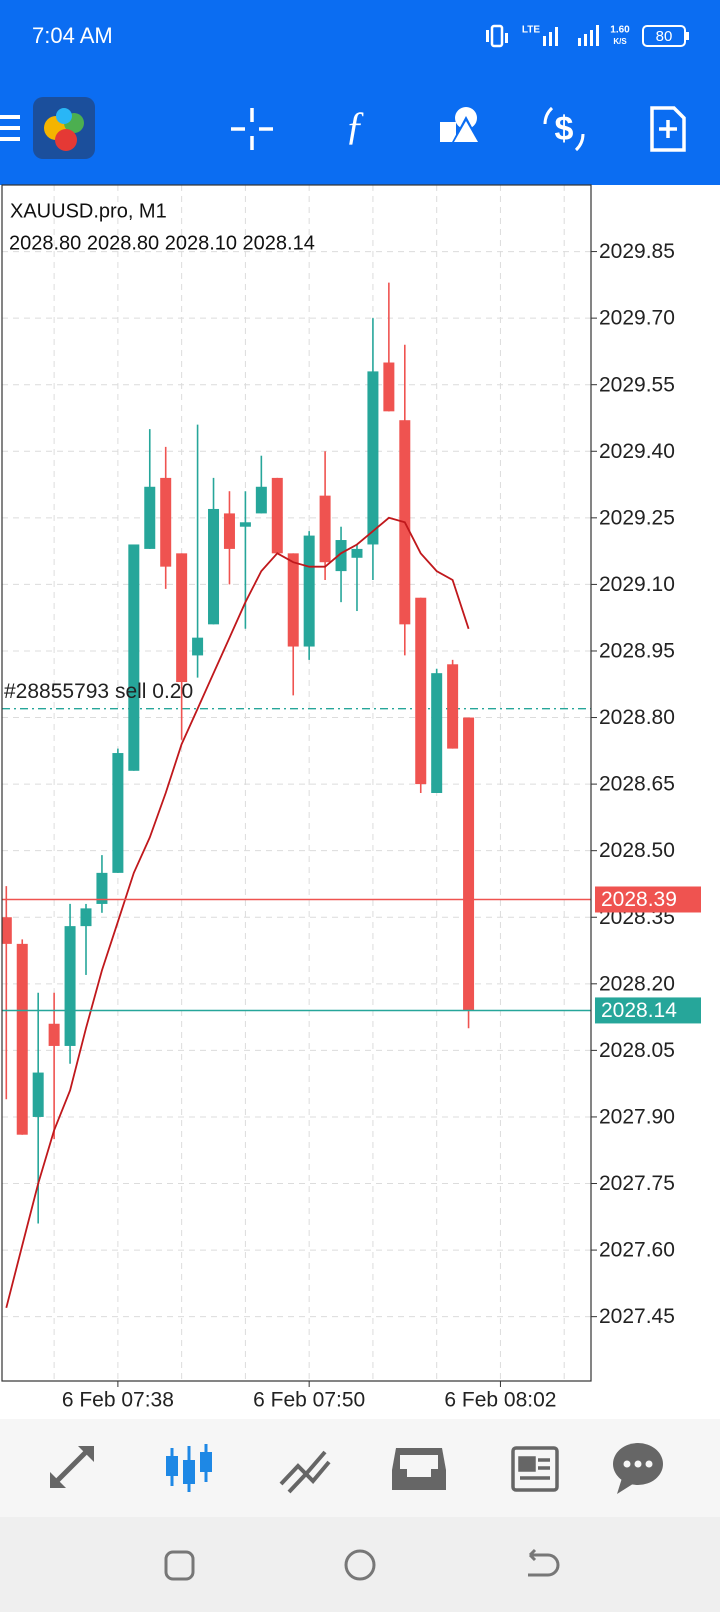 The image size is (720, 1612). What do you see at coordinates (118, 1400) in the screenshot?
I see `x-tick-label: 6 Feb 07:38` at bounding box center [118, 1400].